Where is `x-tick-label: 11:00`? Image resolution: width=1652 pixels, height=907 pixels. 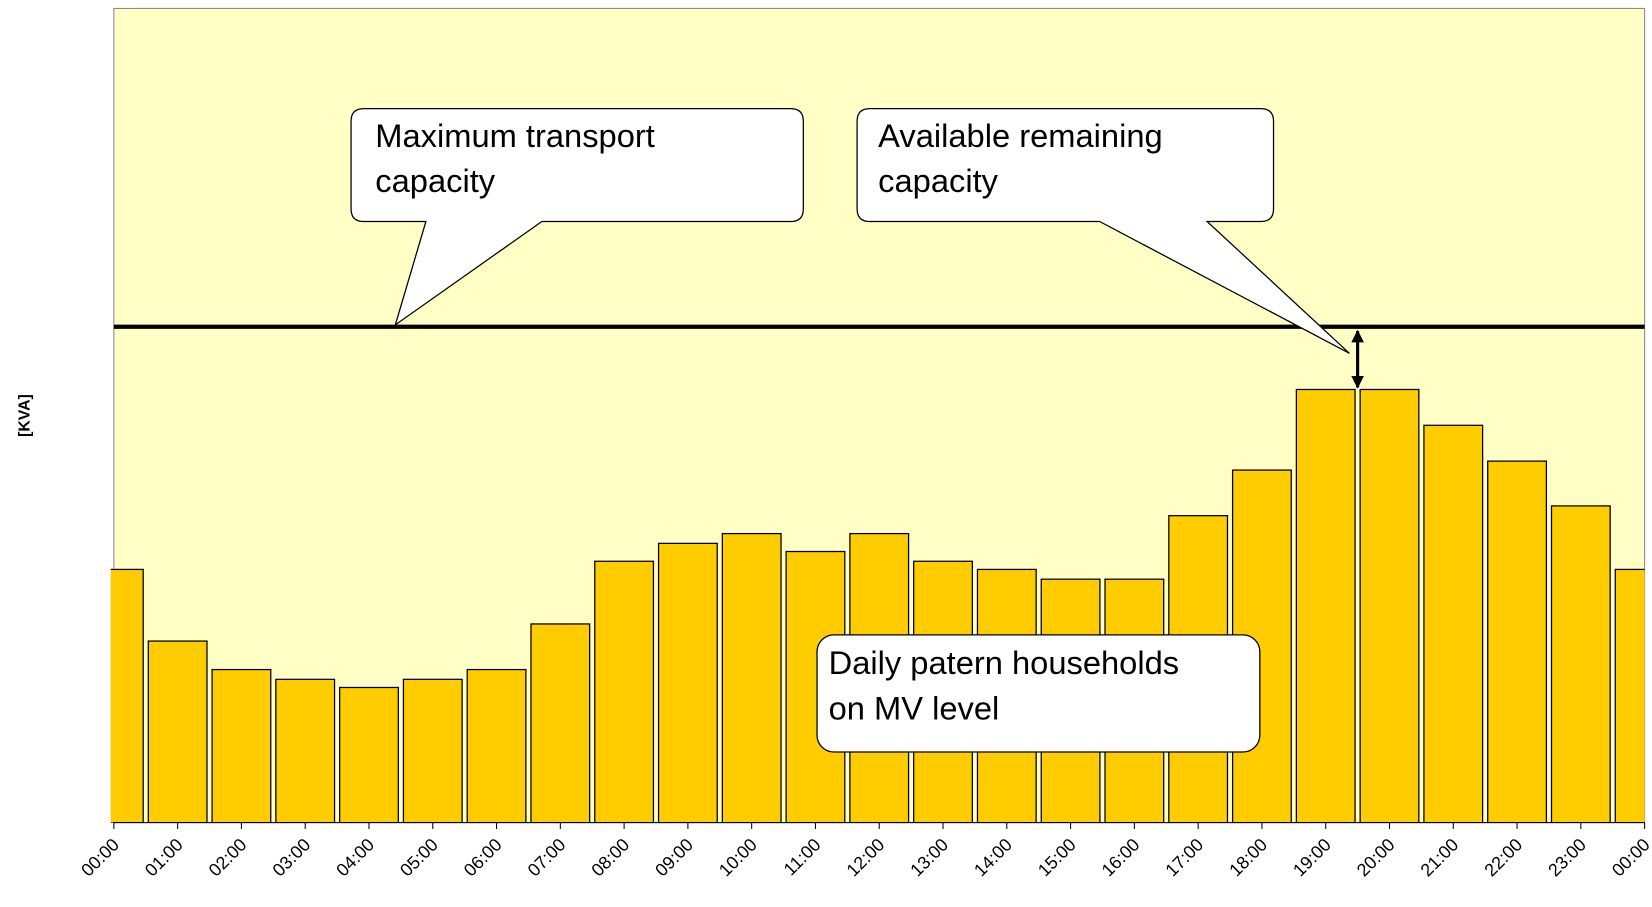
x-tick-label: 11:00 is located at coordinates (802, 856).